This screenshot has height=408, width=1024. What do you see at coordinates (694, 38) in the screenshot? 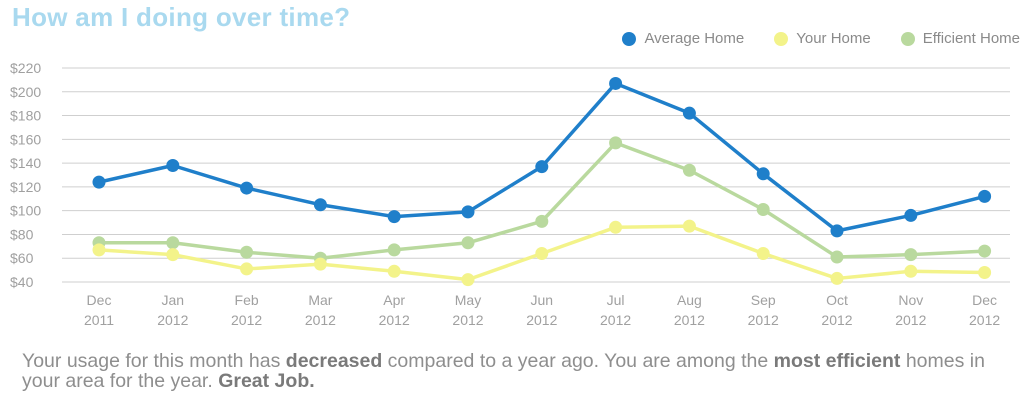
I see `legend-label-average-home: Average Home` at bounding box center [694, 38].